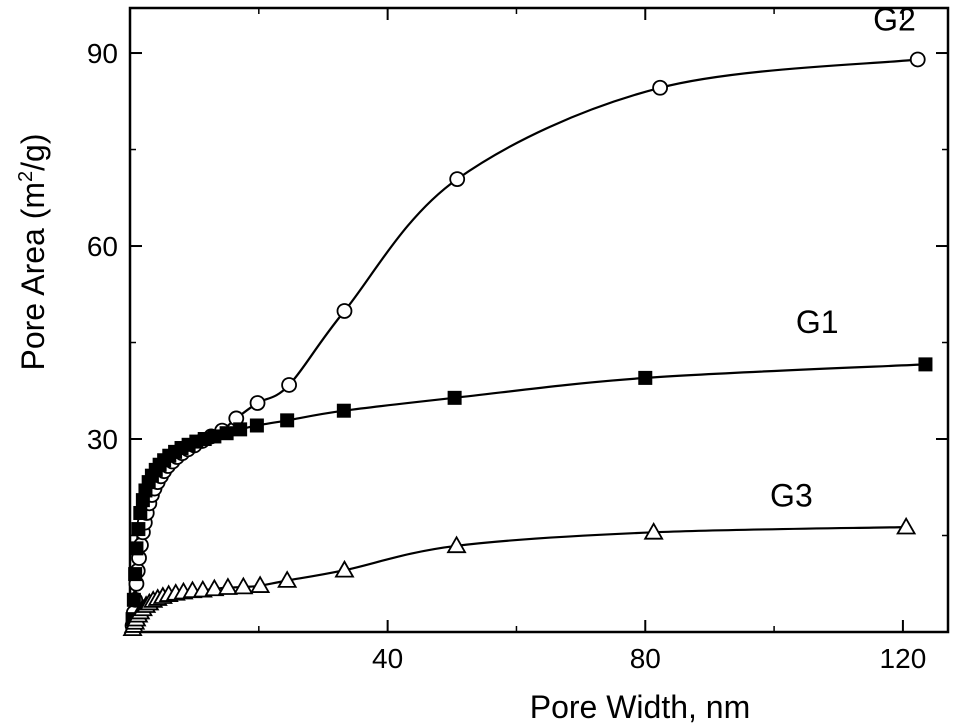 Image resolution: width=980 pixels, height=728 pixels. I want to click on y-axis-title-main: Pore Area (m, so click(33, 276).